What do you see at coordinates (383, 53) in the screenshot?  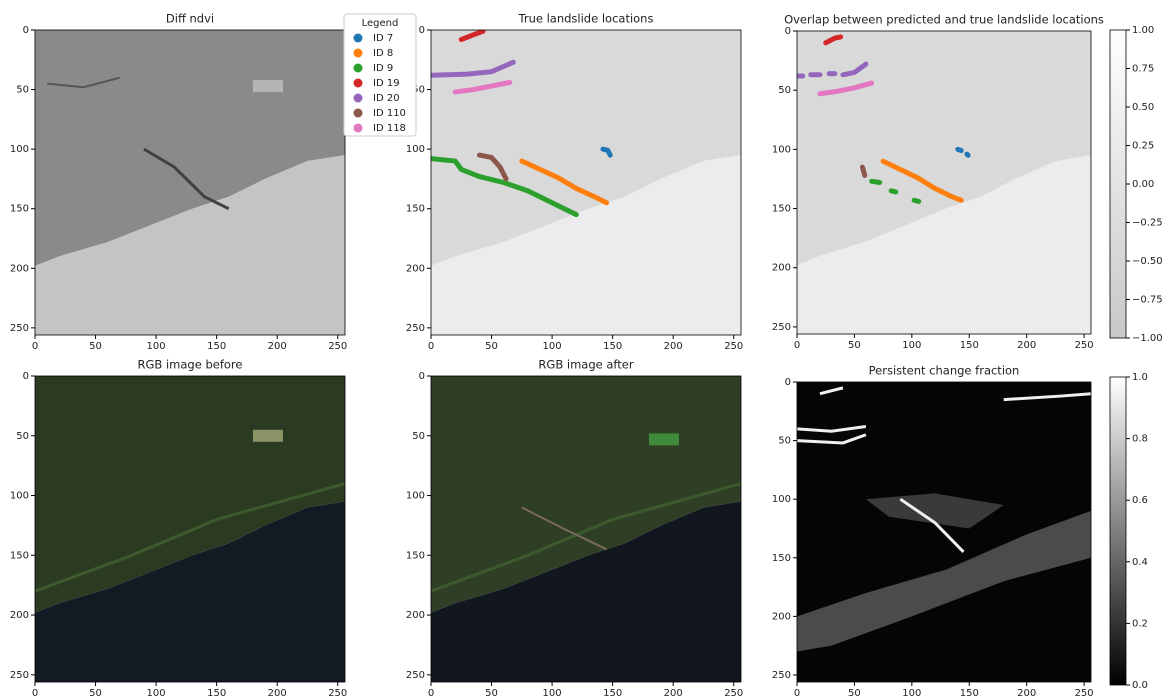 I see `legend-label: ID 8` at bounding box center [383, 53].